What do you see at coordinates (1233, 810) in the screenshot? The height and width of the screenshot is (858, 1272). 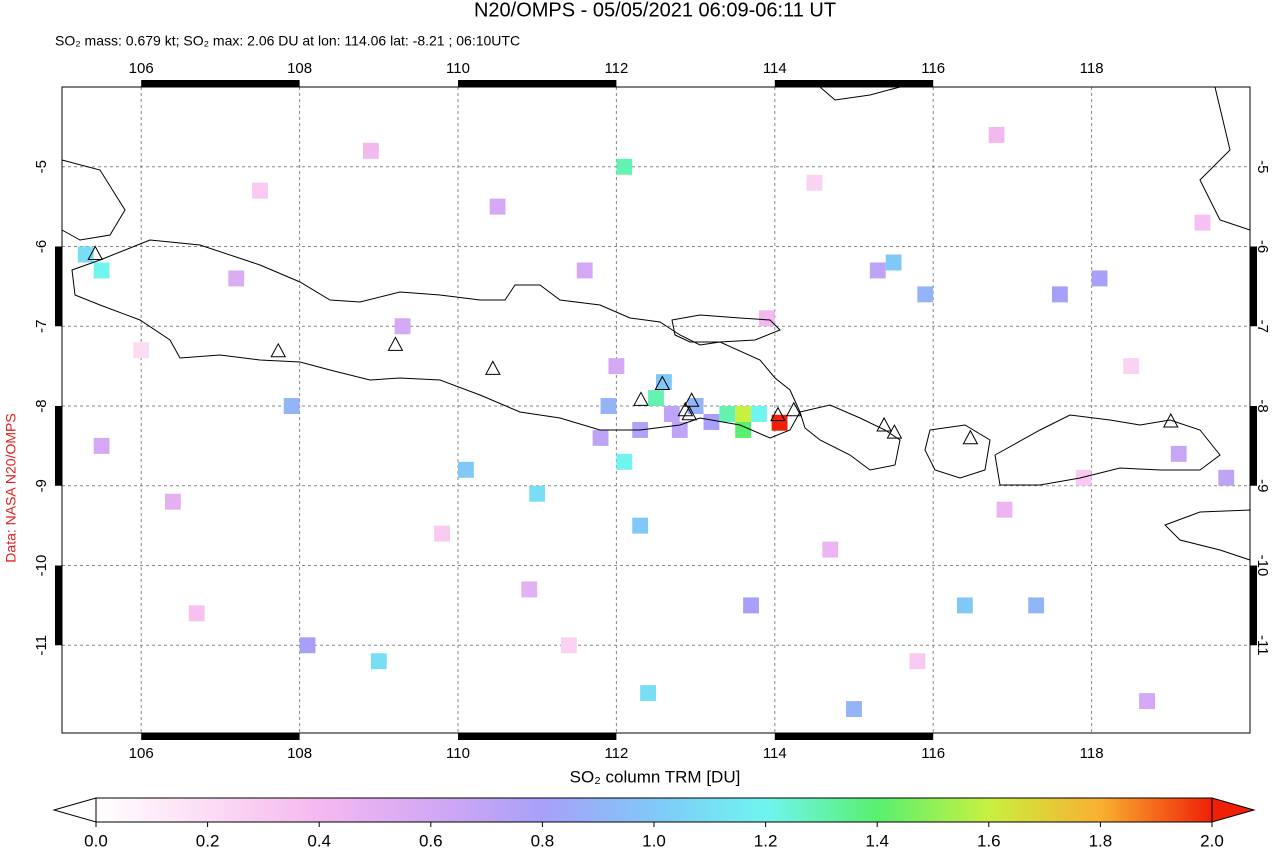 I see `colorbar-max-arrow` at bounding box center [1233, 810].